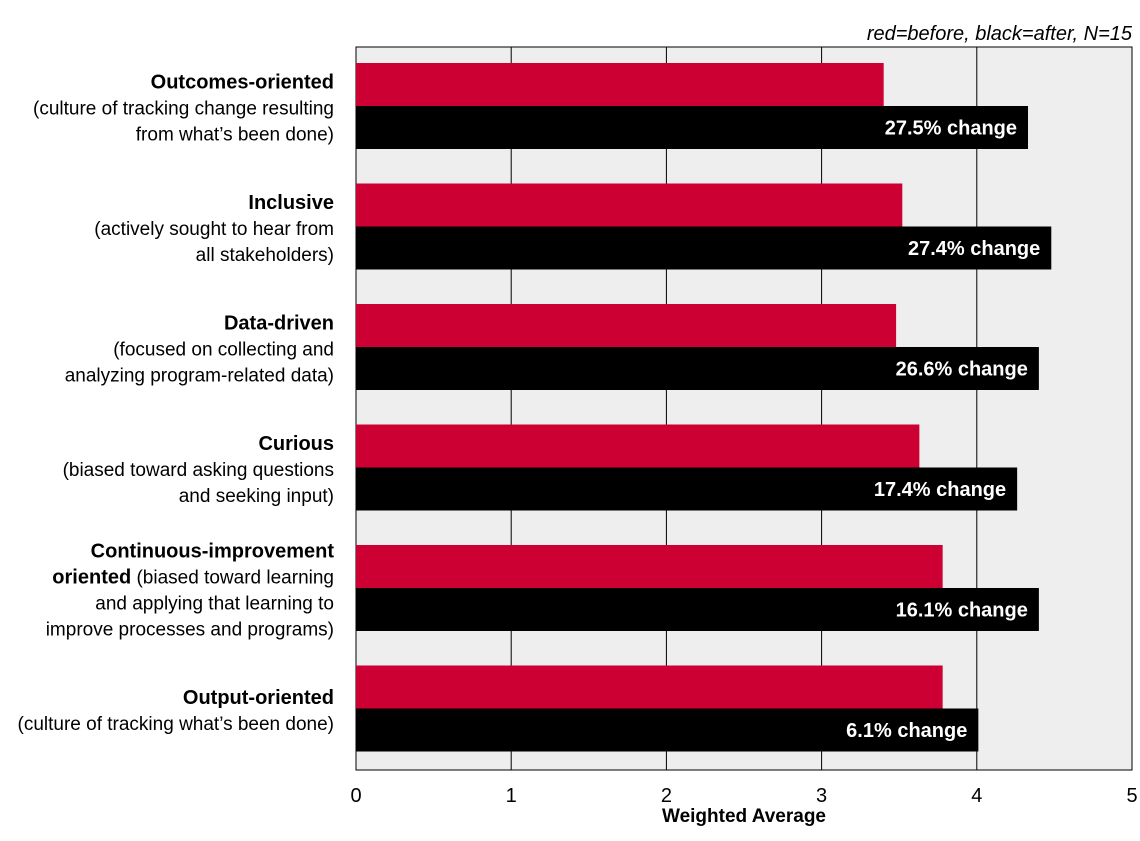  What do you see at coordinates (183, 108) in the screenshot?
I see `category-description: (culture of tracking change resulting` at bounding box center [183, 108].